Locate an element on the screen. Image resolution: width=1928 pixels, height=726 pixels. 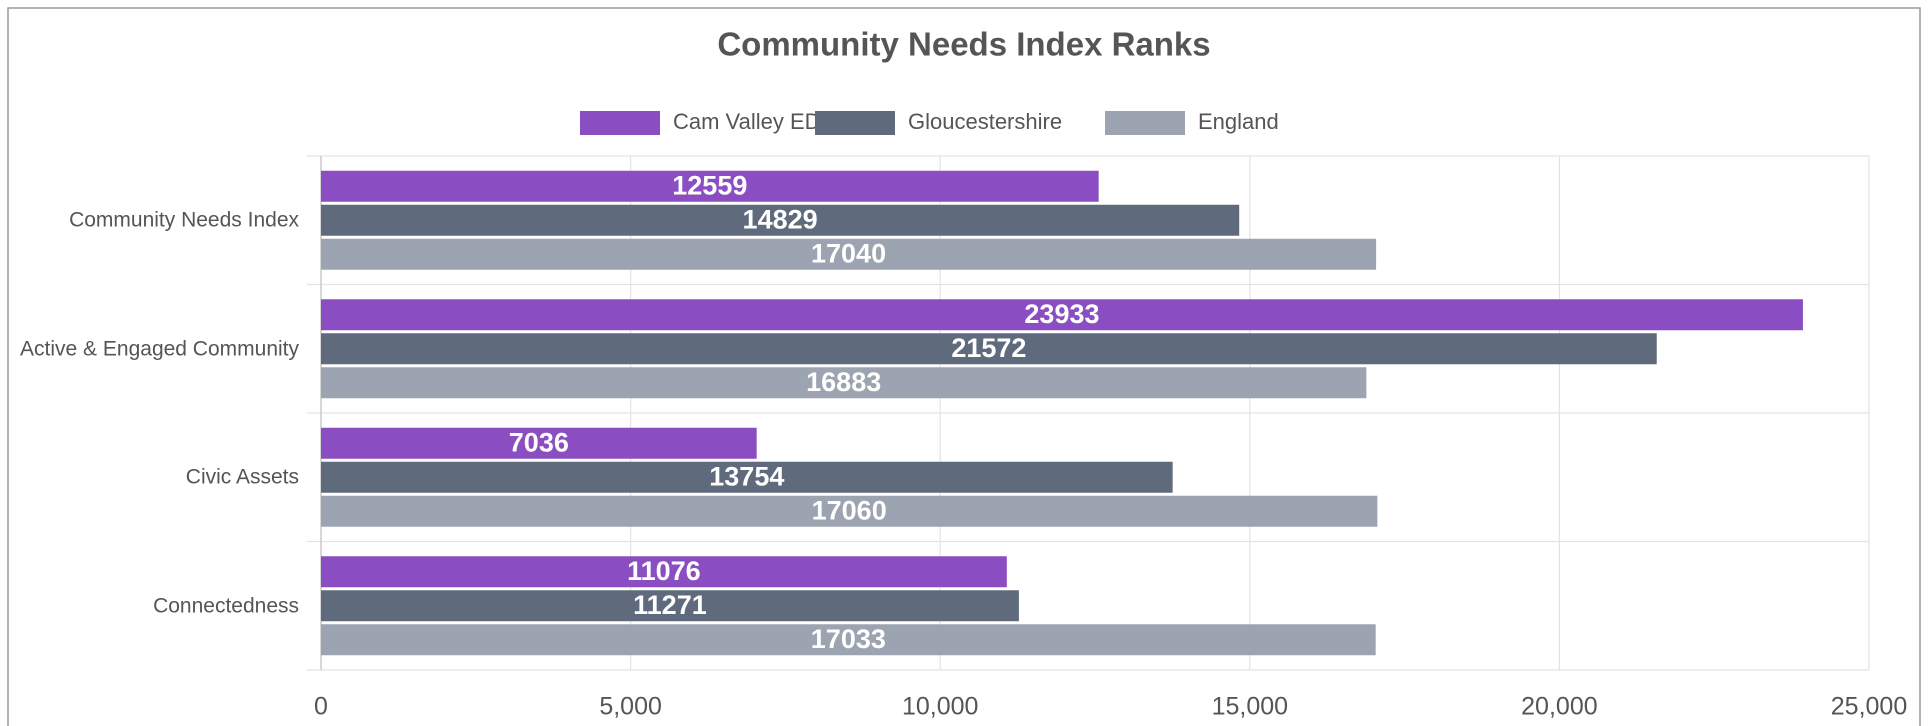
data-label: 12559 is located at coordinates (709, 185).